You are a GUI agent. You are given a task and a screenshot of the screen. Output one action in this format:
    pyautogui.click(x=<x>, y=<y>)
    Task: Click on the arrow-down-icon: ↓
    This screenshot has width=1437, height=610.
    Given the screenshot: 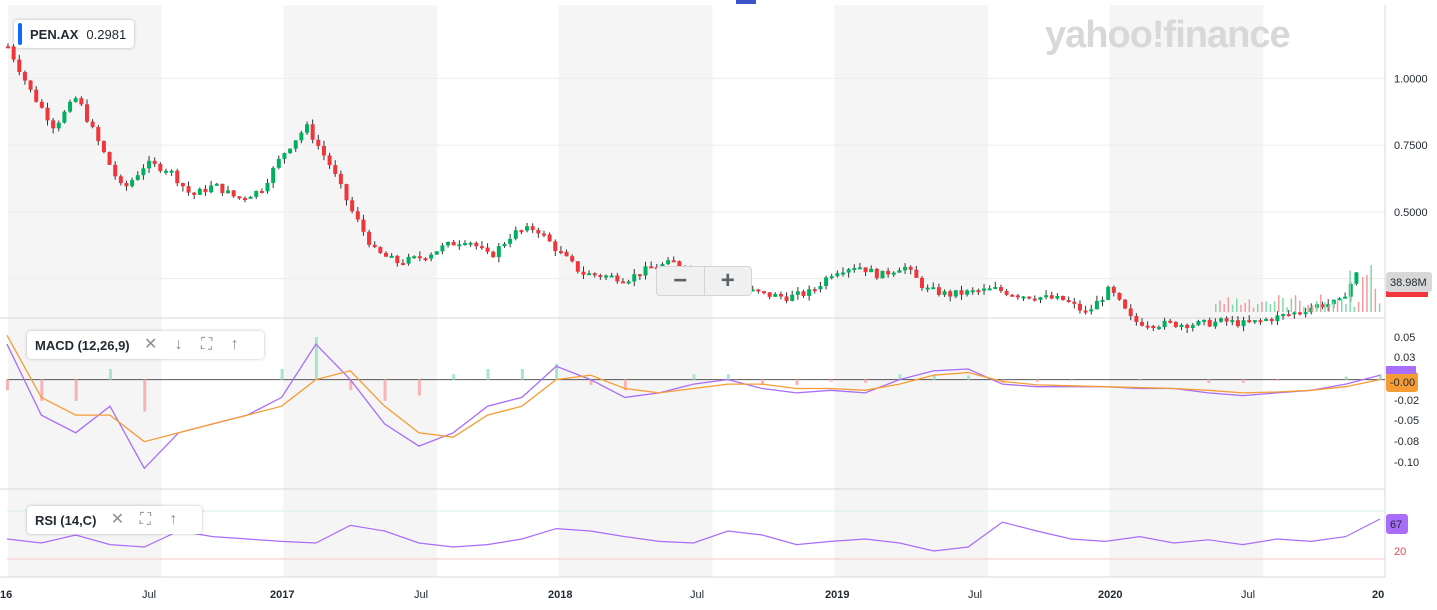 What is the action you would take?
    pyautogui.click(x=178, y=344)
    